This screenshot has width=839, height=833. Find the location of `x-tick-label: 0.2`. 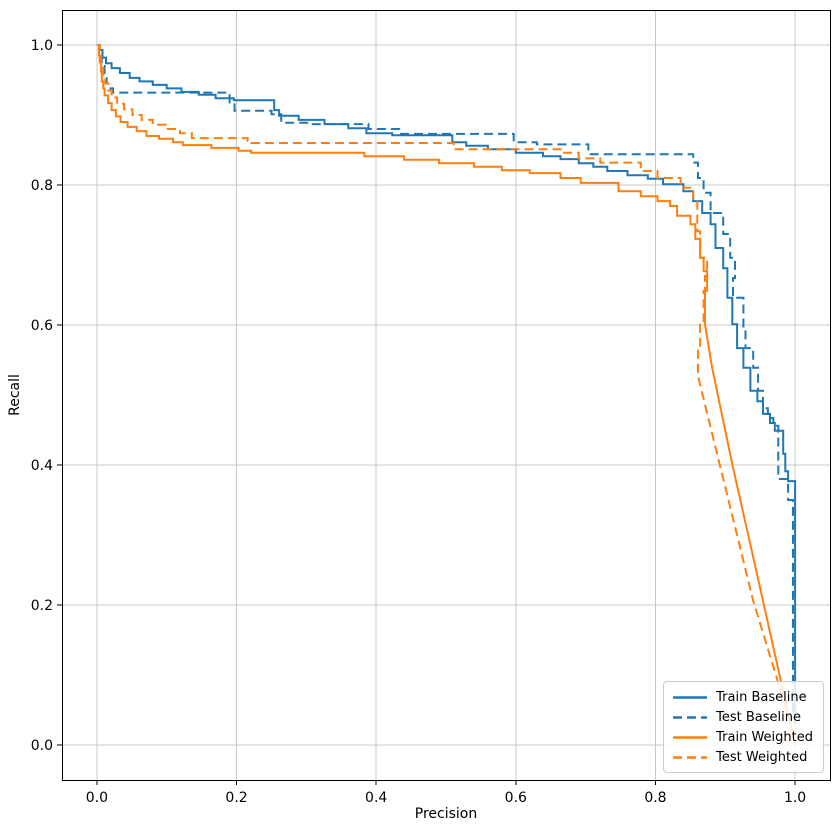

x-tick-label: 0.2 is located at coordinates (236, 798).